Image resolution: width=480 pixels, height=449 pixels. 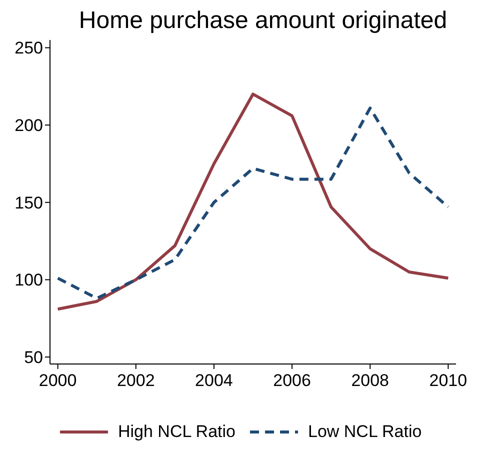 I want to click on y-tick-label: 100, so click(x=28, y=280).